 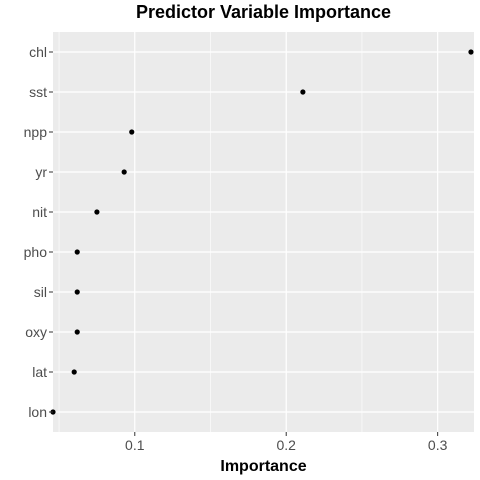 What do you see at coordinates (97, 212) in the screenshot?
I see `point-nit` at bounding box center [97, 212].